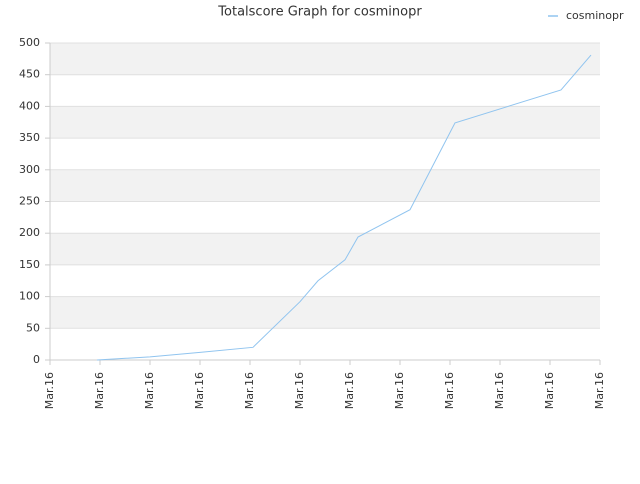  I want to click on y-tick-label: 300, so click(29, 169).